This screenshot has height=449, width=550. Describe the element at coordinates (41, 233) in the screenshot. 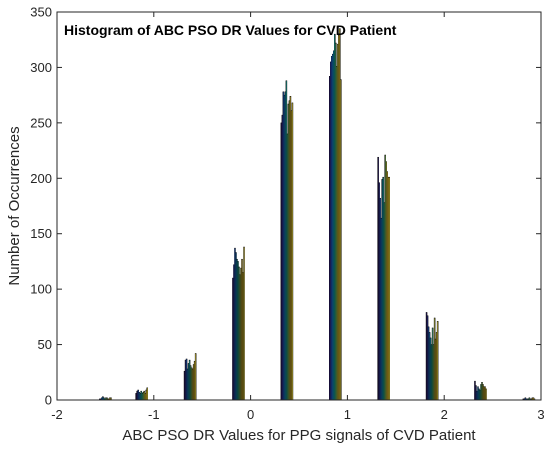

I see `y-tick-label: 150` at that location.